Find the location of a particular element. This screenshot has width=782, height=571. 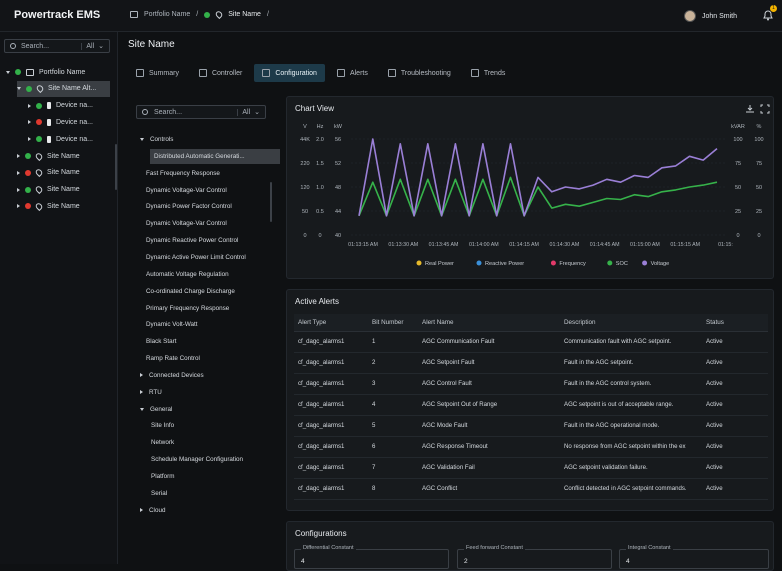

table-cell: Fault in the AGC control system. is located at coordinates (631, 384).